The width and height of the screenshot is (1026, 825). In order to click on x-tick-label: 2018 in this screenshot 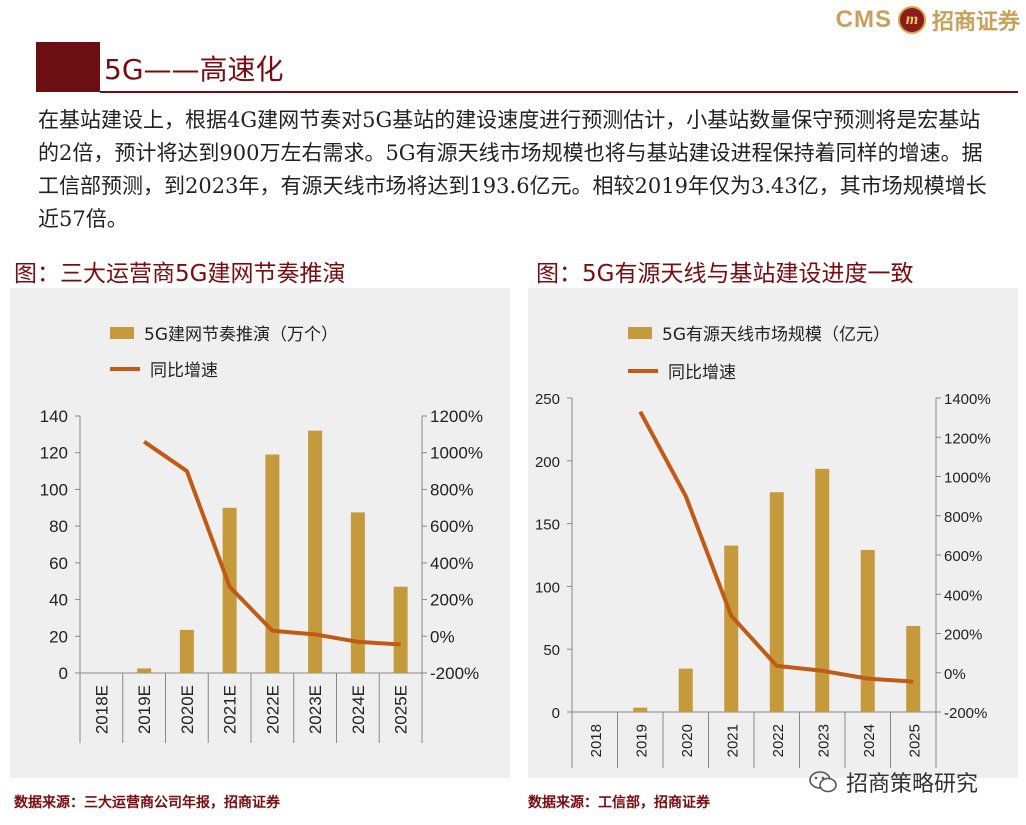, I will do `click(596, 740)`.